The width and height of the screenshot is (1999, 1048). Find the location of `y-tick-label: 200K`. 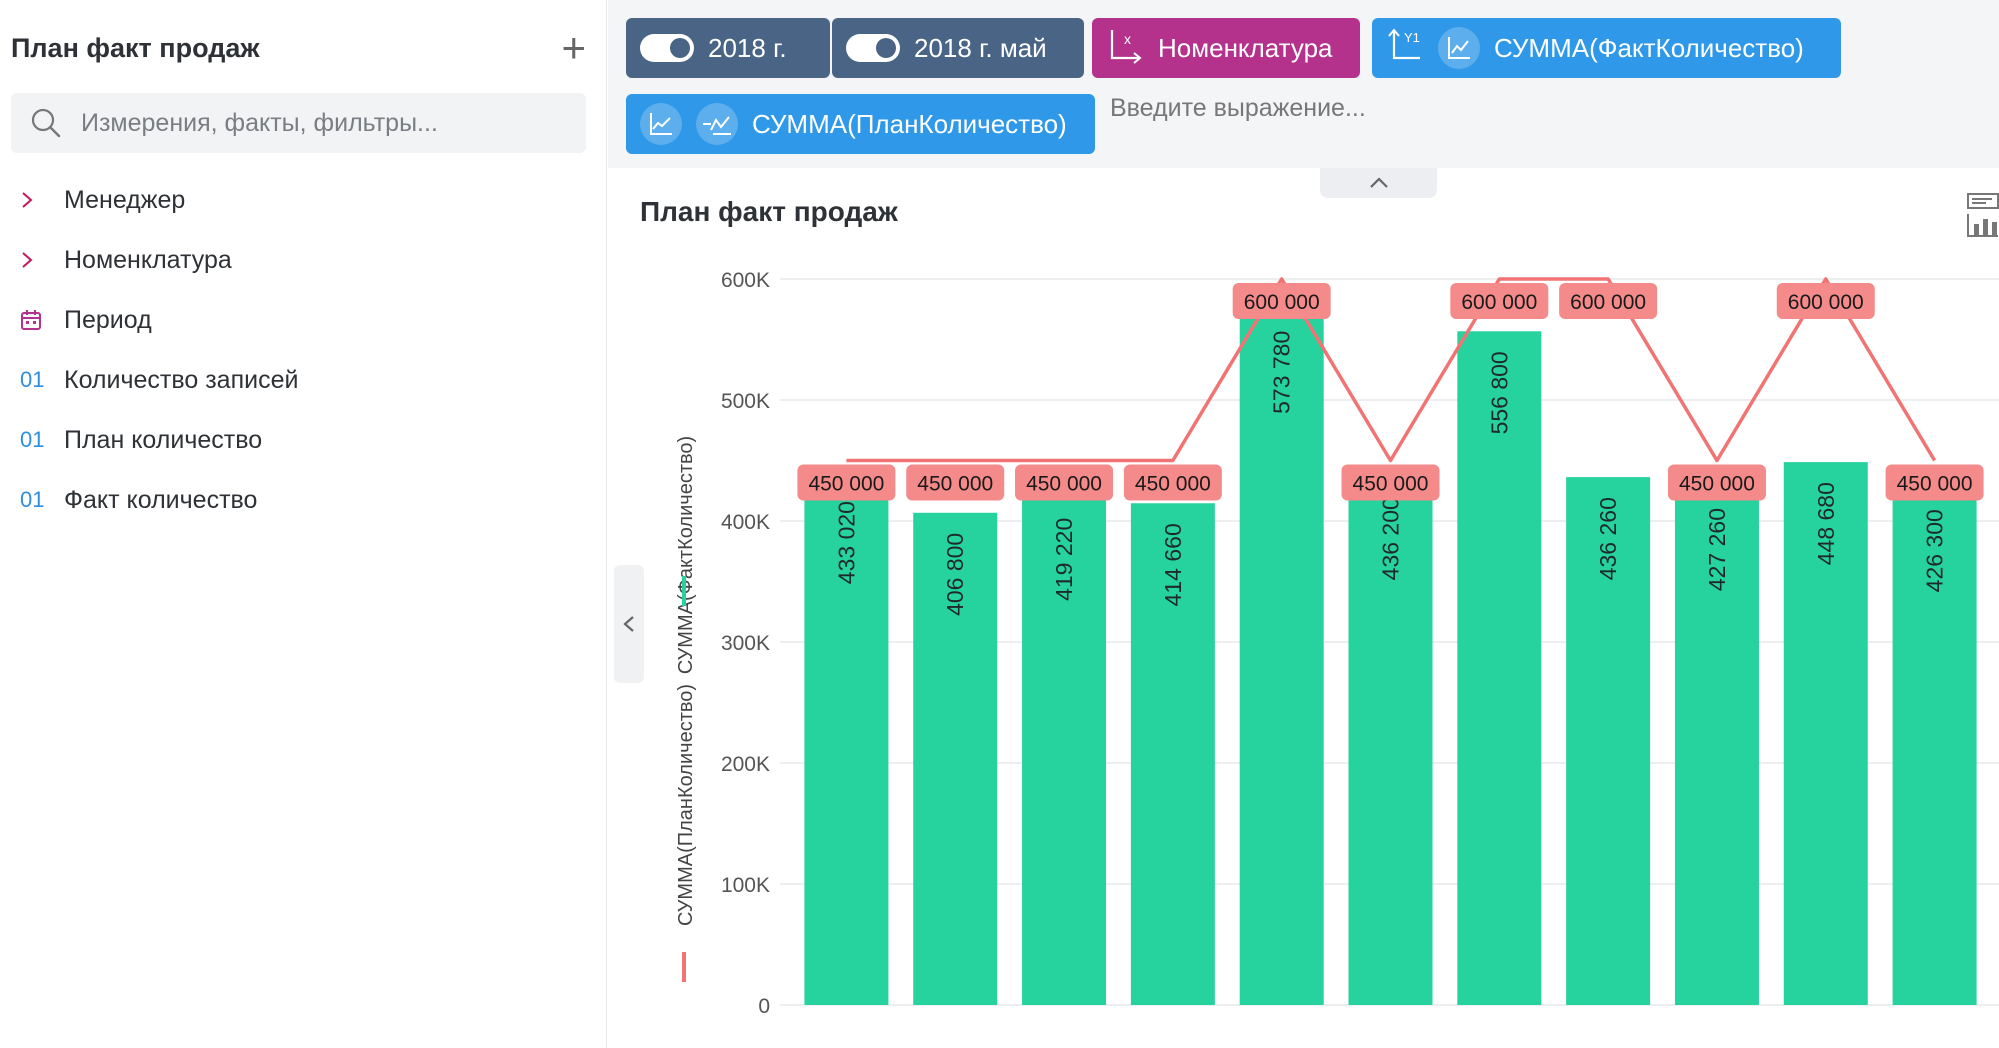

y-tick-label: 200K is located at coordinates (745, 764).